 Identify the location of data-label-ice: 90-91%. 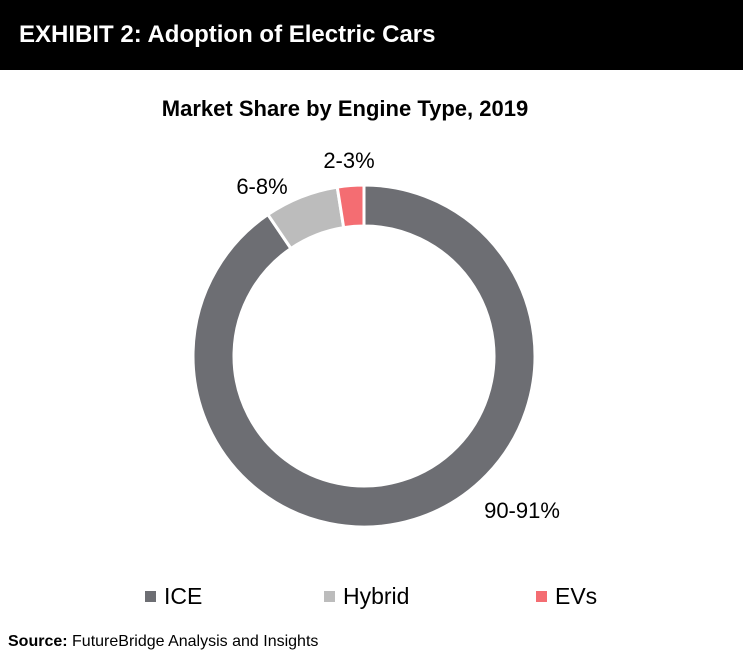
(522, 510).